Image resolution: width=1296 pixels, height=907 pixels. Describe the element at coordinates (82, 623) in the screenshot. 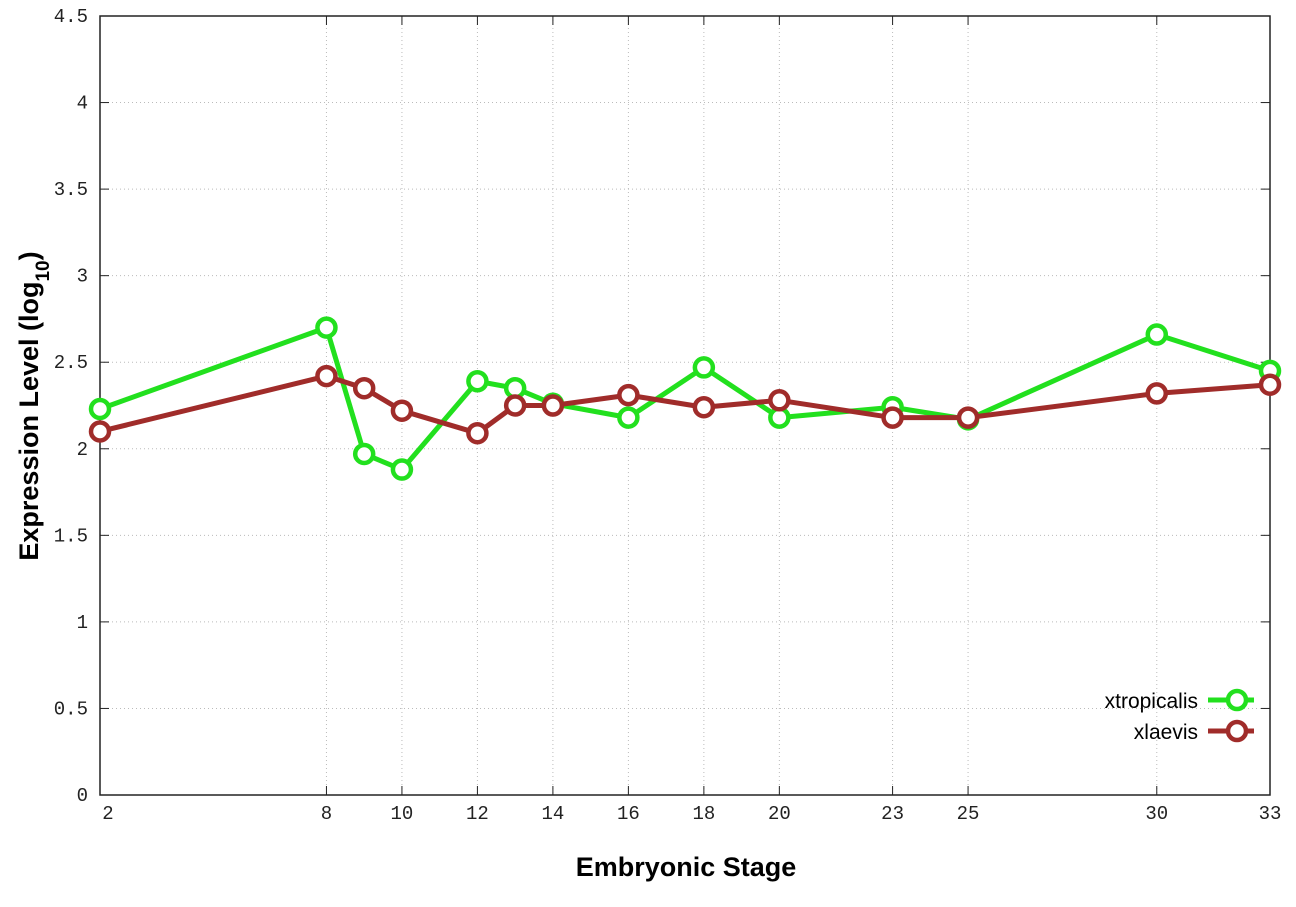

I see `y-tick-label: 1` at that location.